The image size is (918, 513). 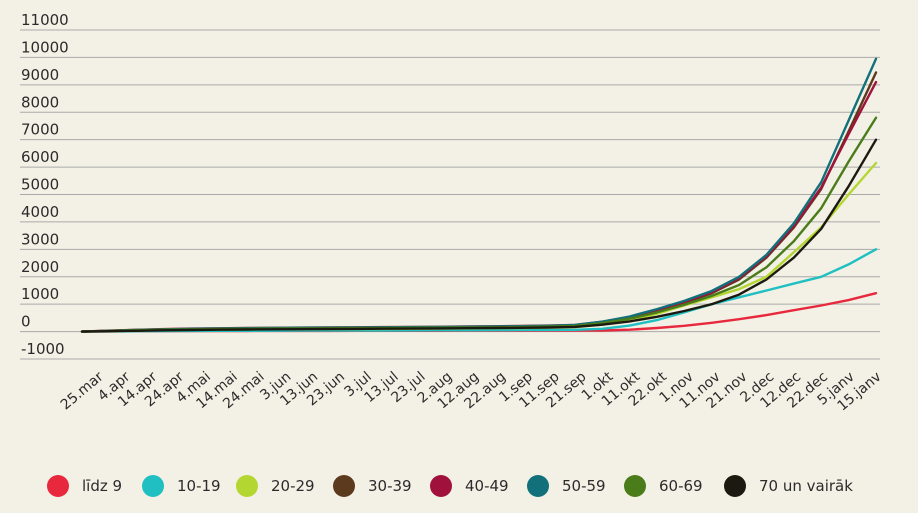 I want to click on legend-label: 40-49, so click(x=487, y=486).